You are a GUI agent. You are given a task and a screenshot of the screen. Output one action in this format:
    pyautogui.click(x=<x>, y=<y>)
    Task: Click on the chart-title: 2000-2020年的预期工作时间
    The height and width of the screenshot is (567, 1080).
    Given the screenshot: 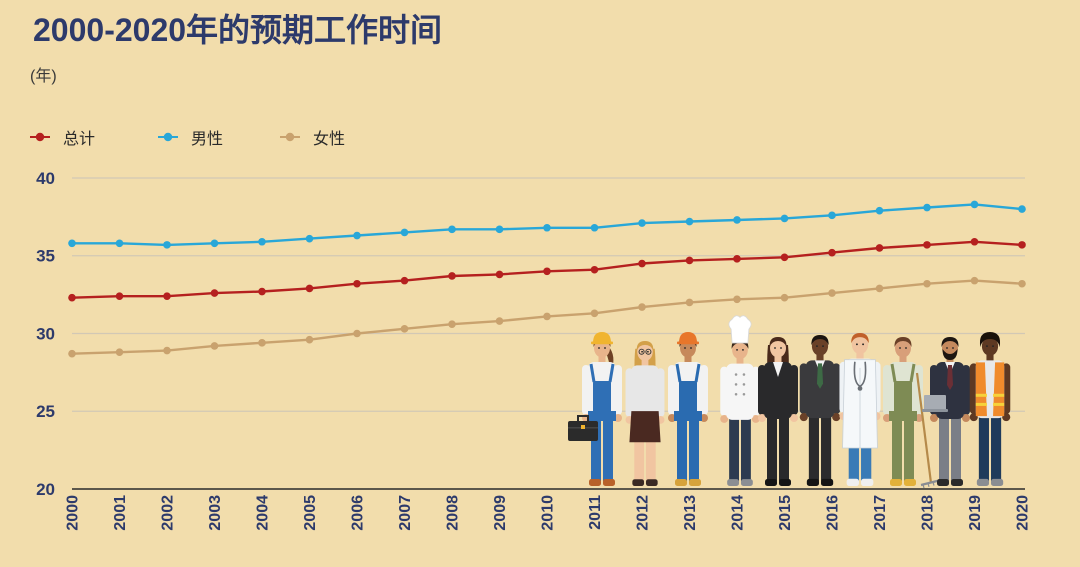 What is the action you would take?
    pyautogui.click(x=238, y=30)
    